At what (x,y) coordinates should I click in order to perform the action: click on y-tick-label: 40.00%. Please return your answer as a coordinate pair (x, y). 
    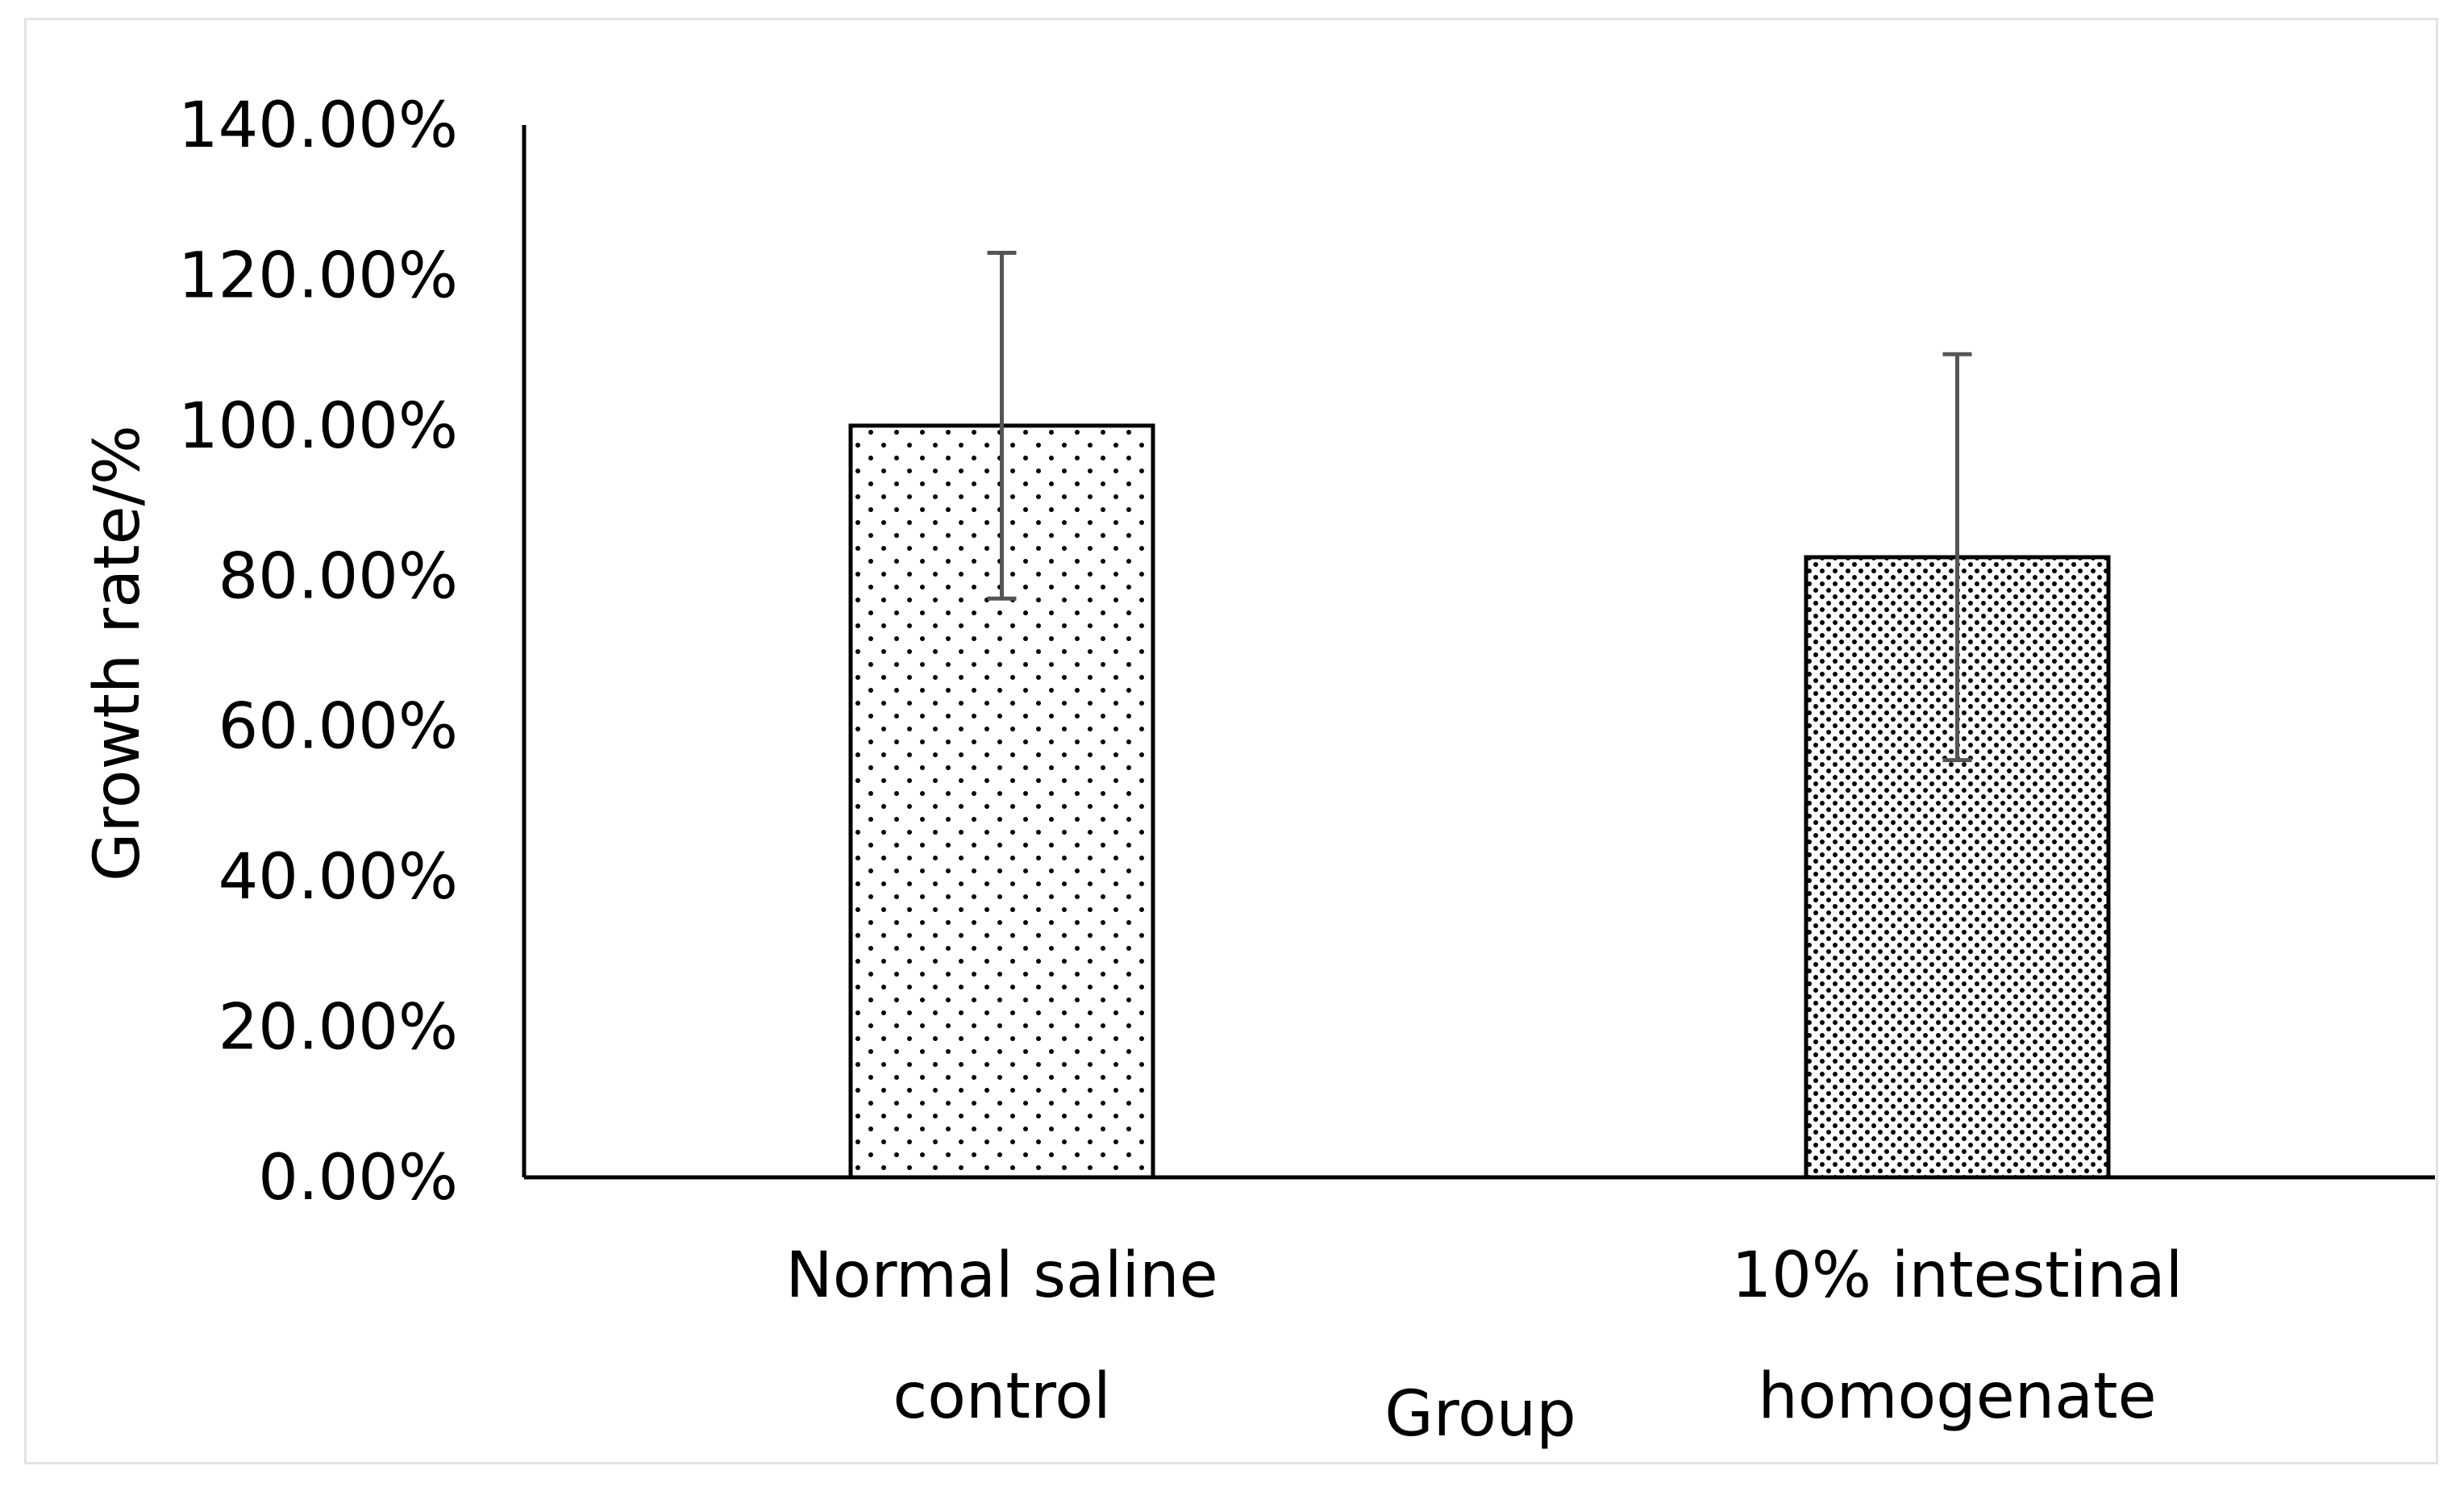
    Looking at the image, I should click on (338, 877).